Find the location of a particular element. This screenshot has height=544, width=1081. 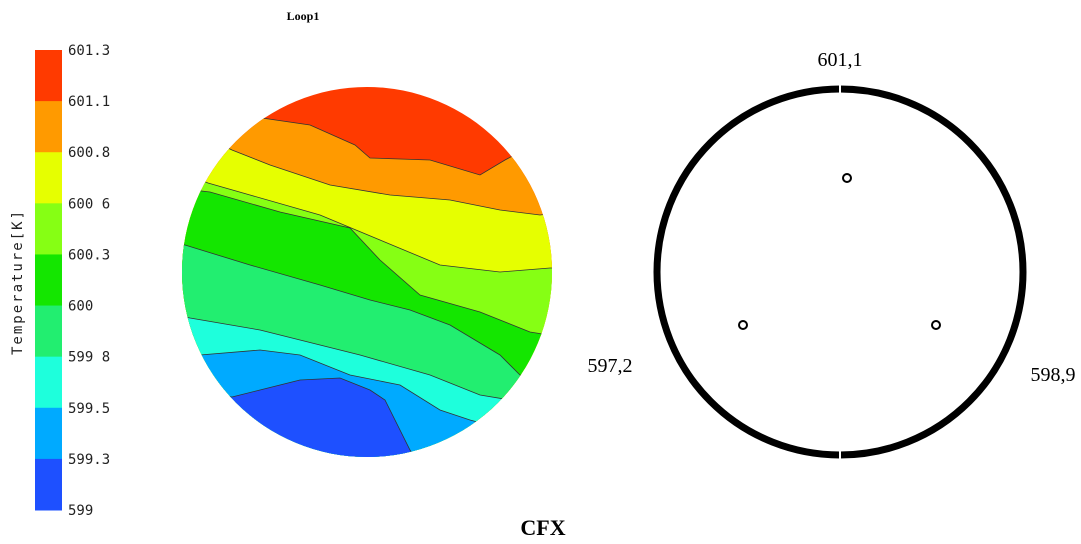

caption: CFX is located at coordinates (542, 527).